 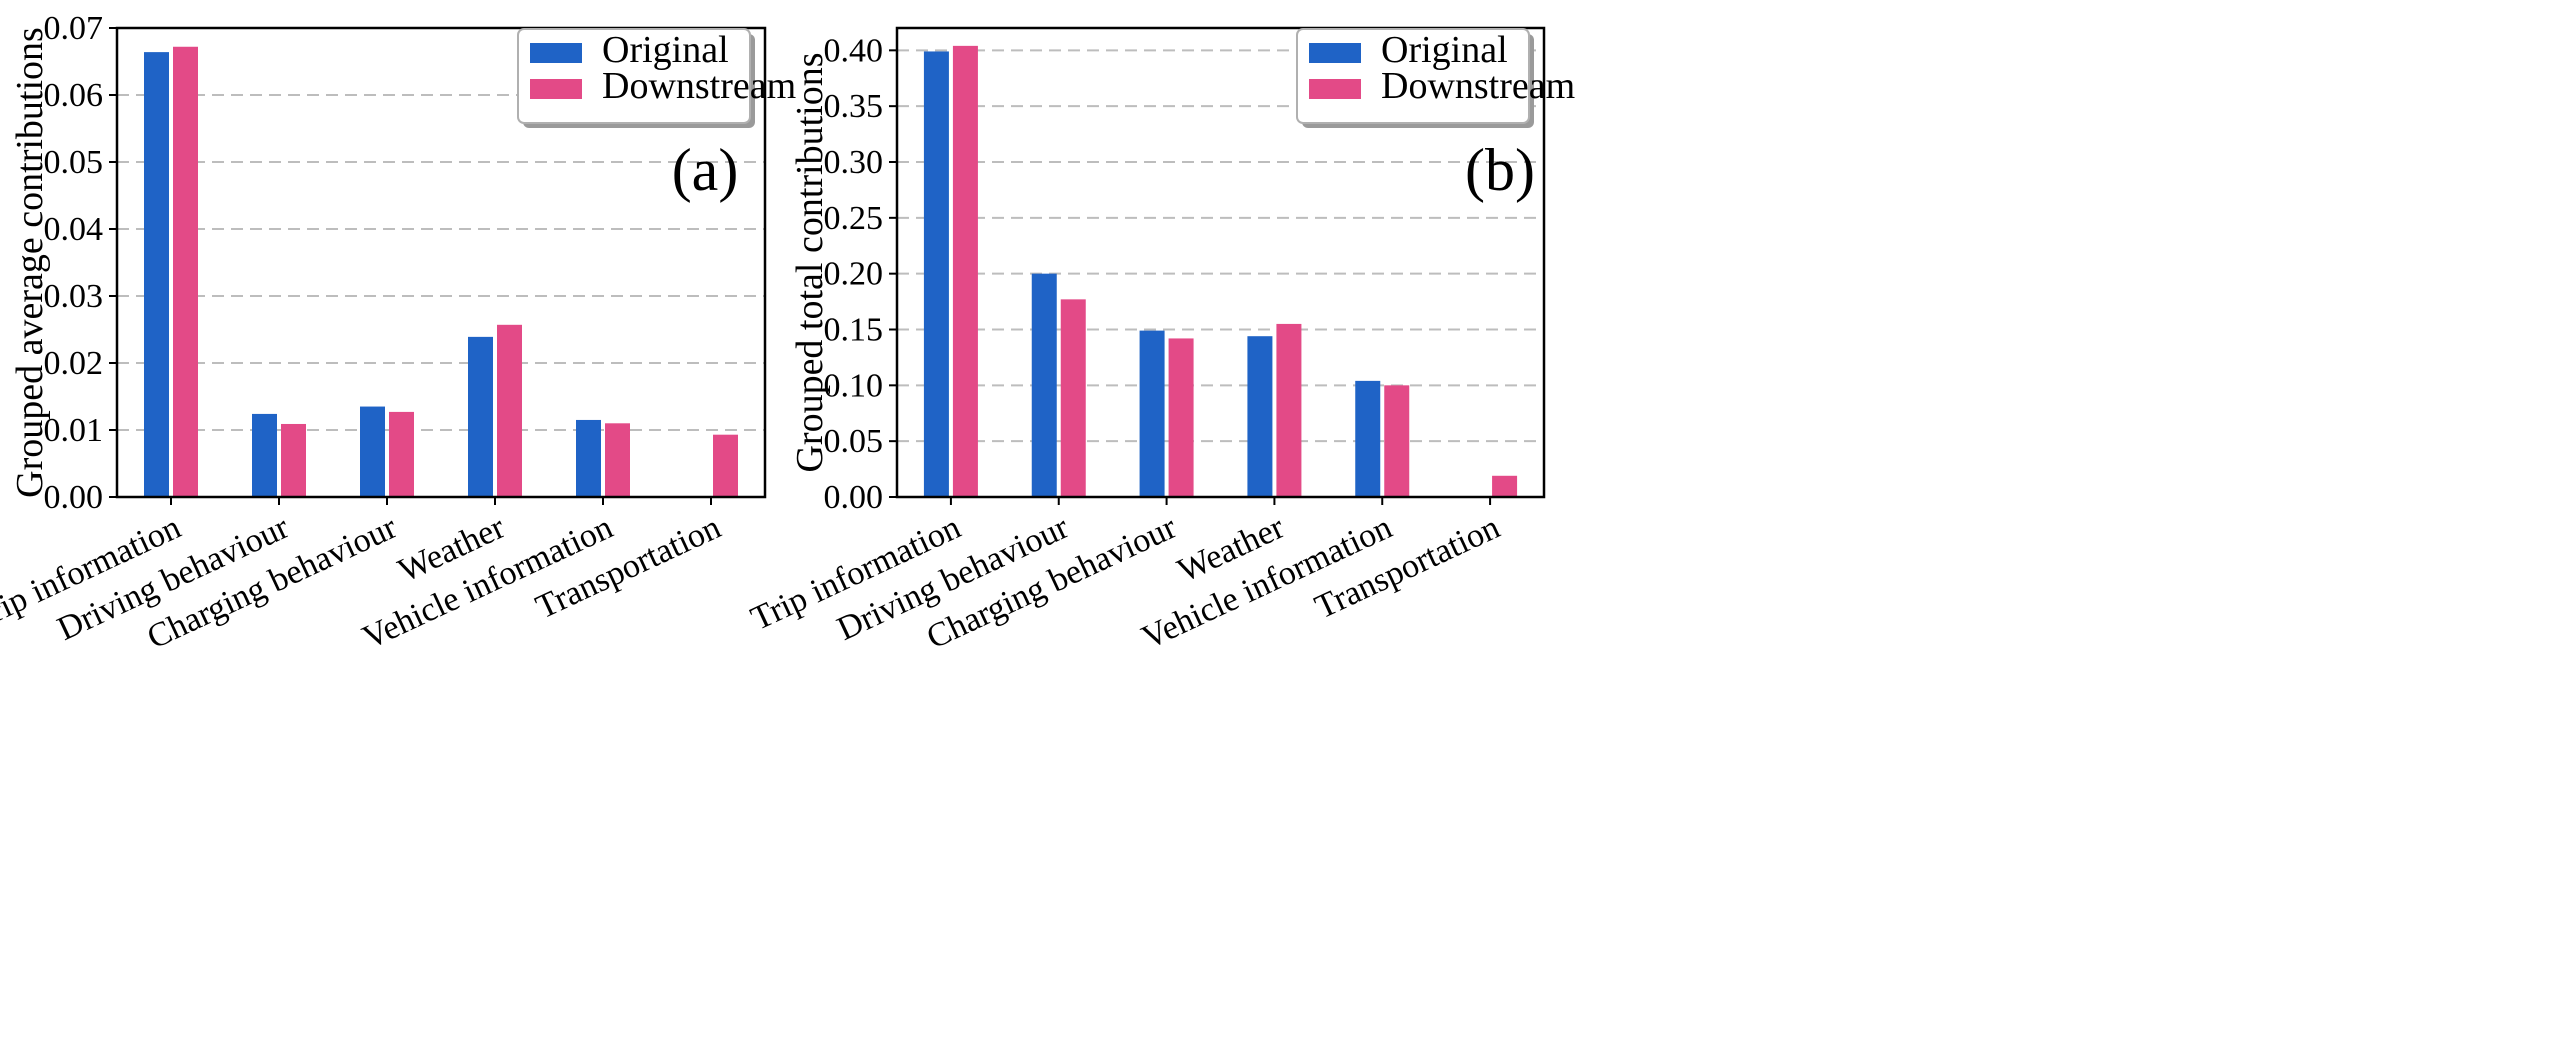 I want to click on y-tick-label: 0.07, so click(x=74, y=28).